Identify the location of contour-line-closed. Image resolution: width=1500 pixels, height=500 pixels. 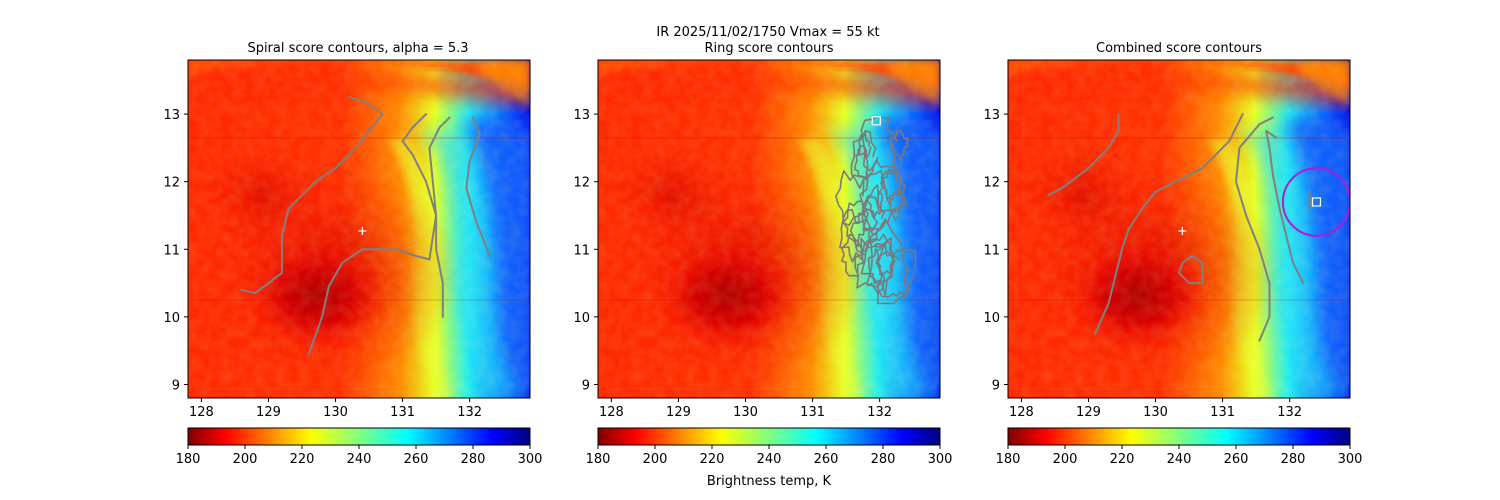
(1190, 269).